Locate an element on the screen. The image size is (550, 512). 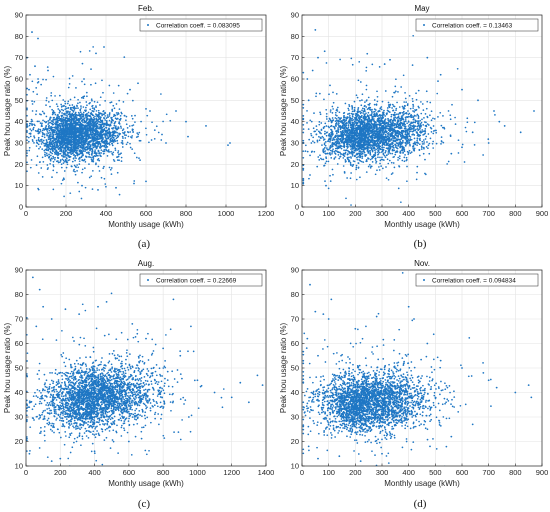
x-tick-label: 200 is located at coordinates (66, 213).